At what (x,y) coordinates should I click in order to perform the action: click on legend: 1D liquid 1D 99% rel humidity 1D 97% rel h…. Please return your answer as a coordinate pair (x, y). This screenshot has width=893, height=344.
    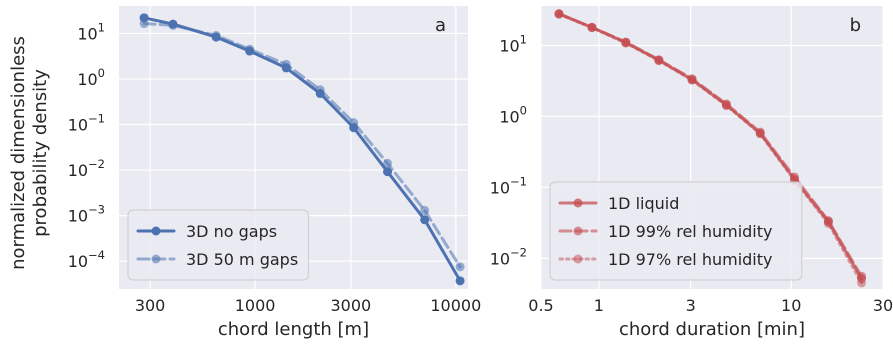
    Looking at the image, I should click on (676, 231).